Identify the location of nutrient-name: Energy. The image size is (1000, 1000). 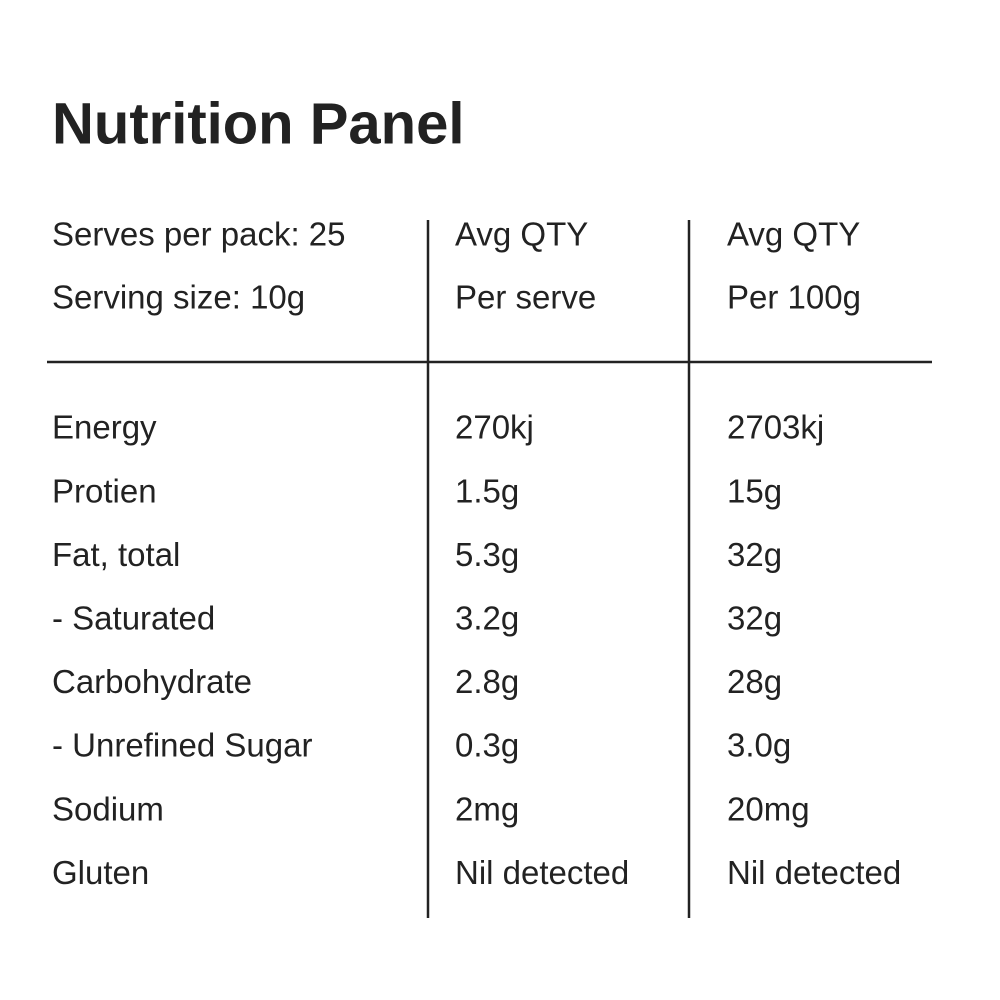
(104, 427).